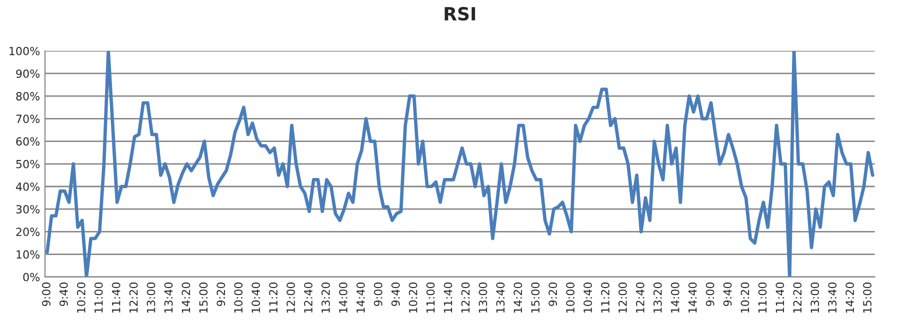  What do you see at coordinates (28, 164) in the screenshot?
I see `y-tick-label: 50%` at bounding box center [28, 164].